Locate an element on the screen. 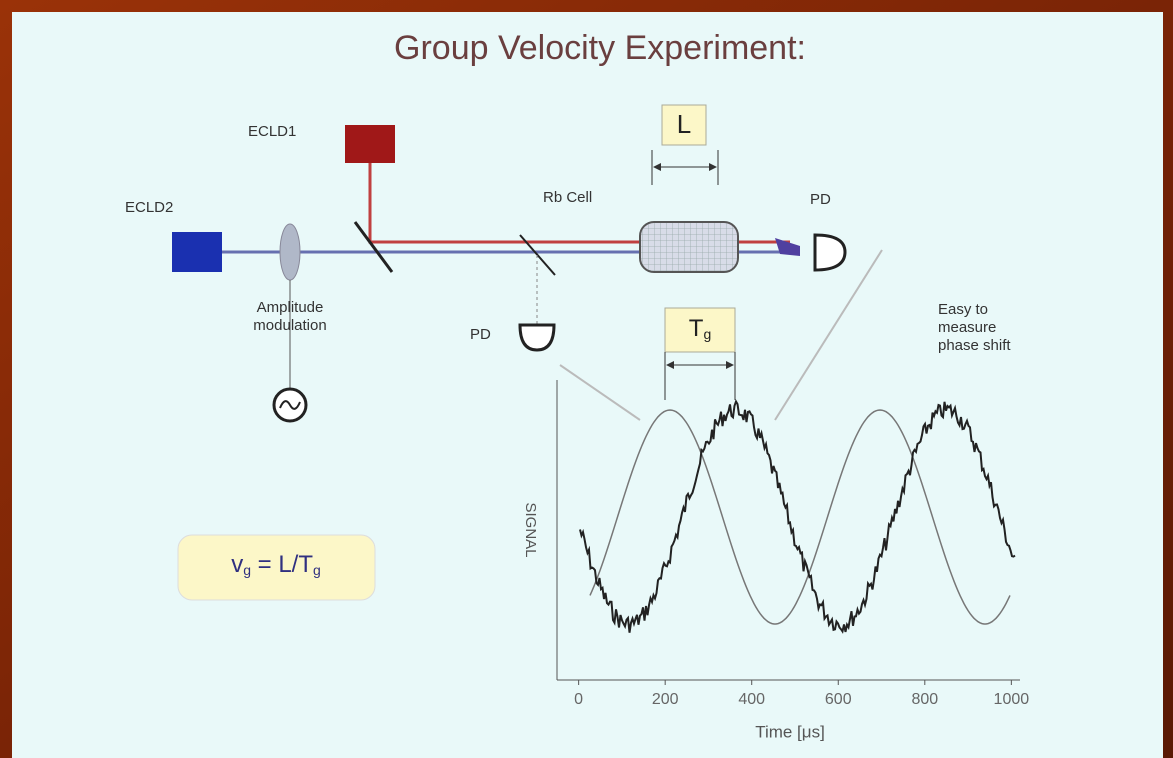  note: measure is located at coordinates (967, 327).